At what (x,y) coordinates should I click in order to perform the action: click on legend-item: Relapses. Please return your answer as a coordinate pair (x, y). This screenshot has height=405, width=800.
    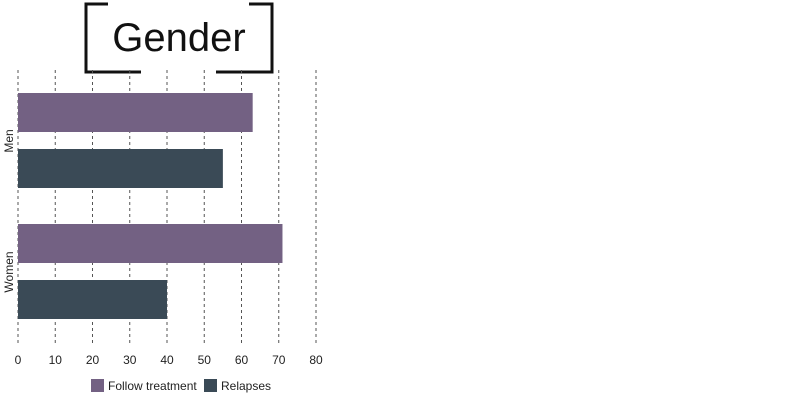
    Looking at the image, I should click on (237, 386).